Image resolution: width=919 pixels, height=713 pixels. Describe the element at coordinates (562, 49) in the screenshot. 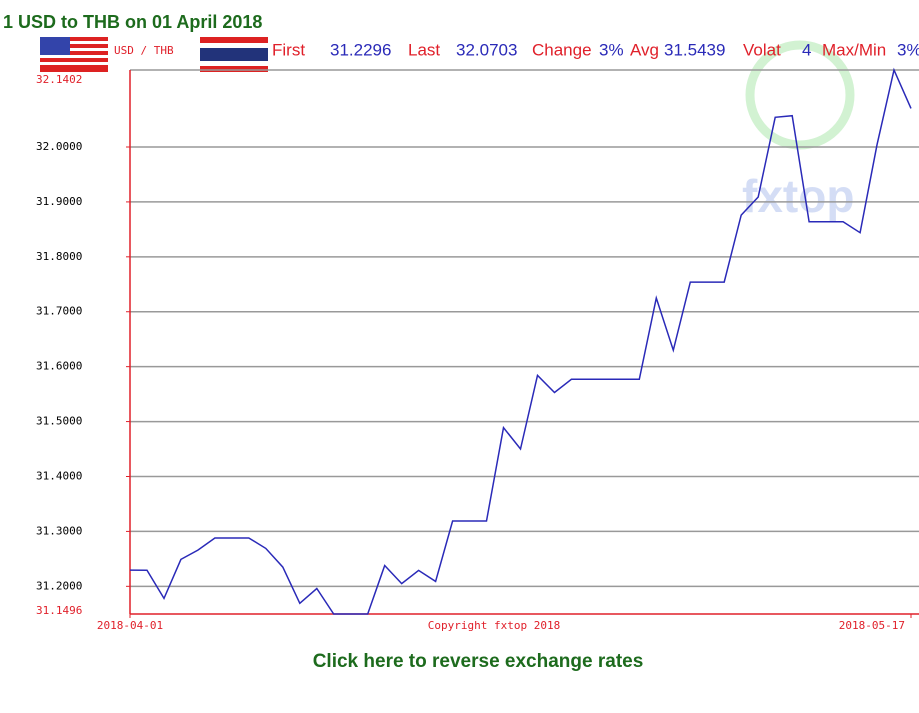

I see `stat-label: Change` at that location.